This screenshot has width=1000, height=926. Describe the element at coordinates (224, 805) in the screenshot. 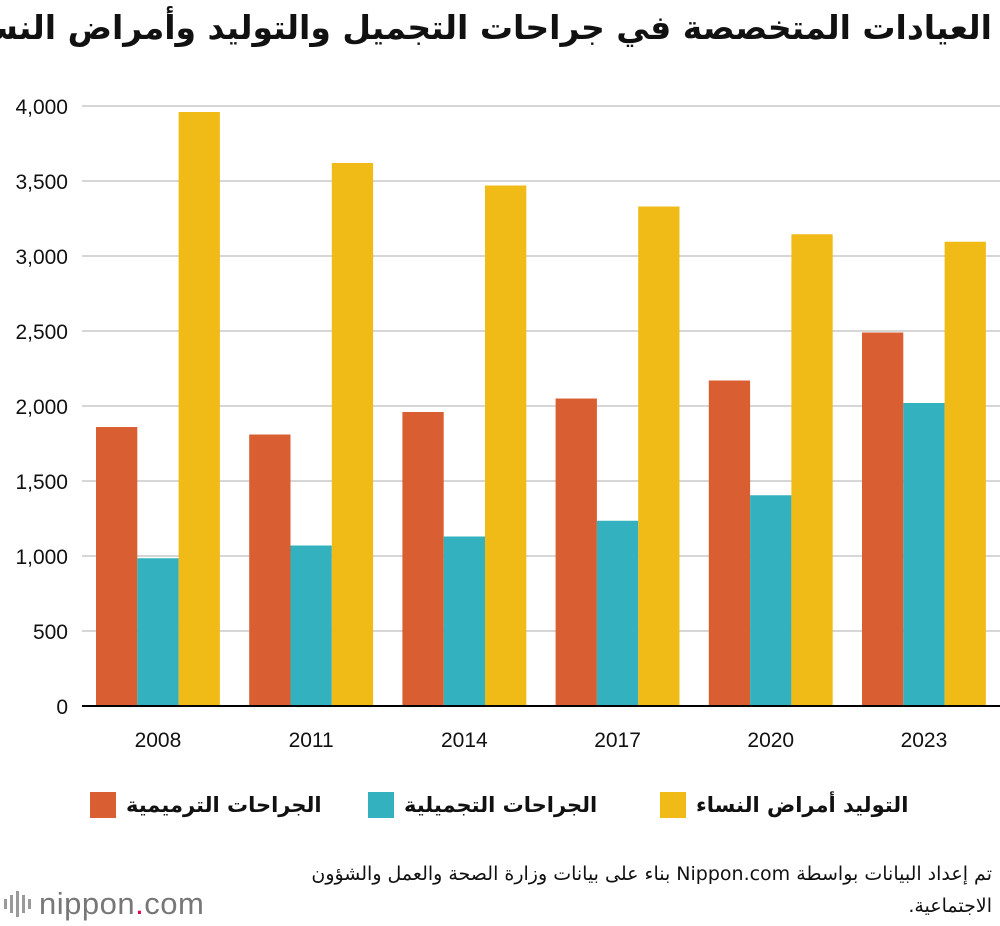

I see `legend-label-reconstructive: الجراحات الترميمية` at that location.